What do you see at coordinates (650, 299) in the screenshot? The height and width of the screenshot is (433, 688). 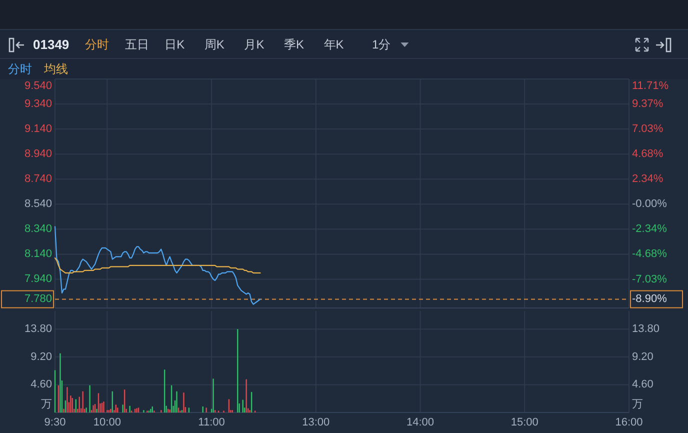 I see `text: -8.90%` at bounding box center [650, 299].